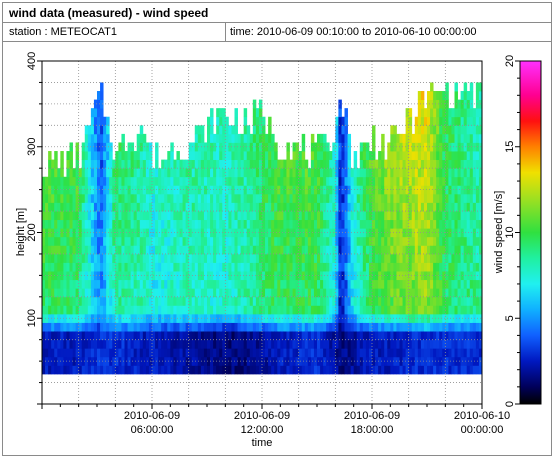  I want to click on colorbar-tick-label: 0, so click(510, 404).